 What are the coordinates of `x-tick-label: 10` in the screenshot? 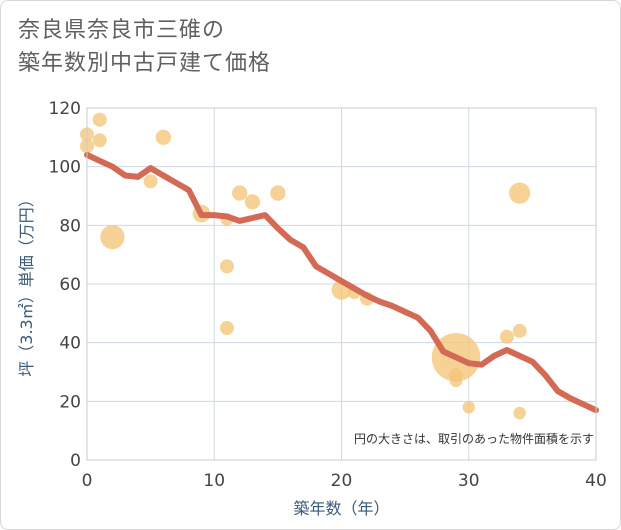 It's located at (214, 481).